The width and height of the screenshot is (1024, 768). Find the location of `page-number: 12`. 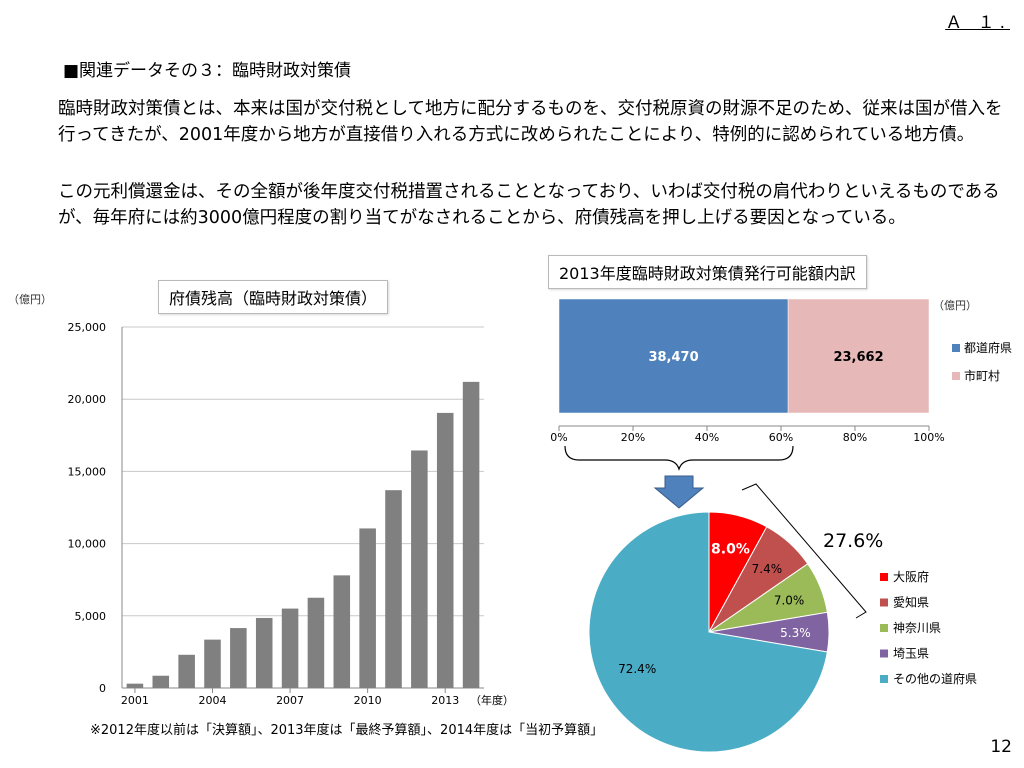

page-number: 12 is located at coordinates (1001, 747).